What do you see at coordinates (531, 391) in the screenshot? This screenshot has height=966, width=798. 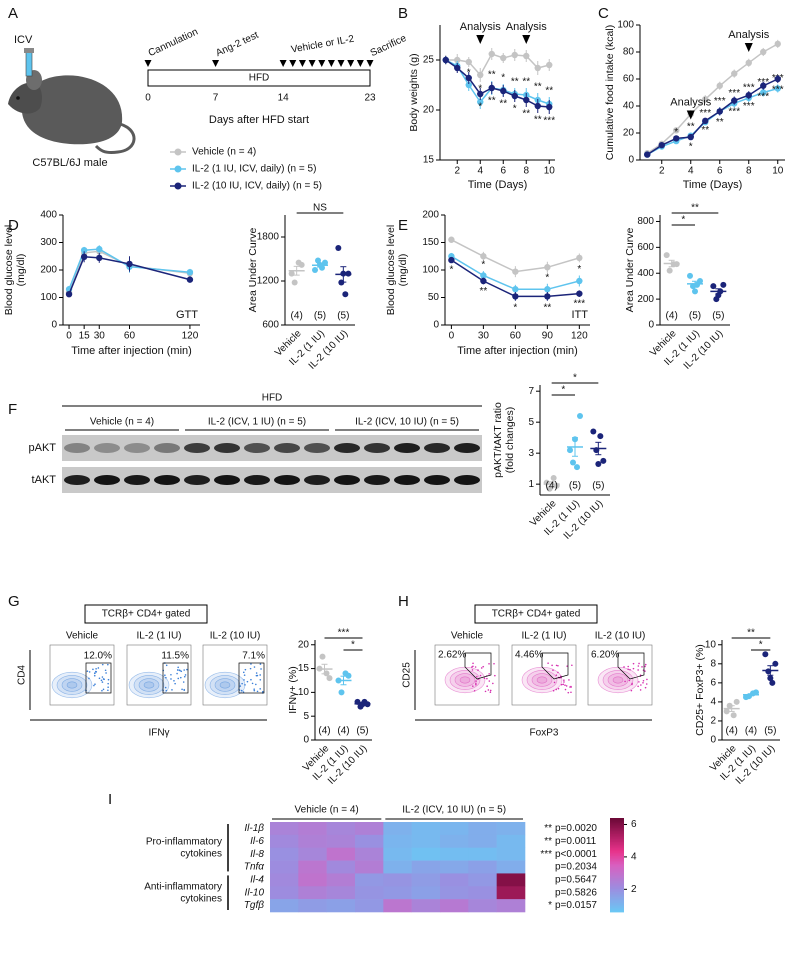 I see `y-tick-label: 7` at bounding box center [531, 391].